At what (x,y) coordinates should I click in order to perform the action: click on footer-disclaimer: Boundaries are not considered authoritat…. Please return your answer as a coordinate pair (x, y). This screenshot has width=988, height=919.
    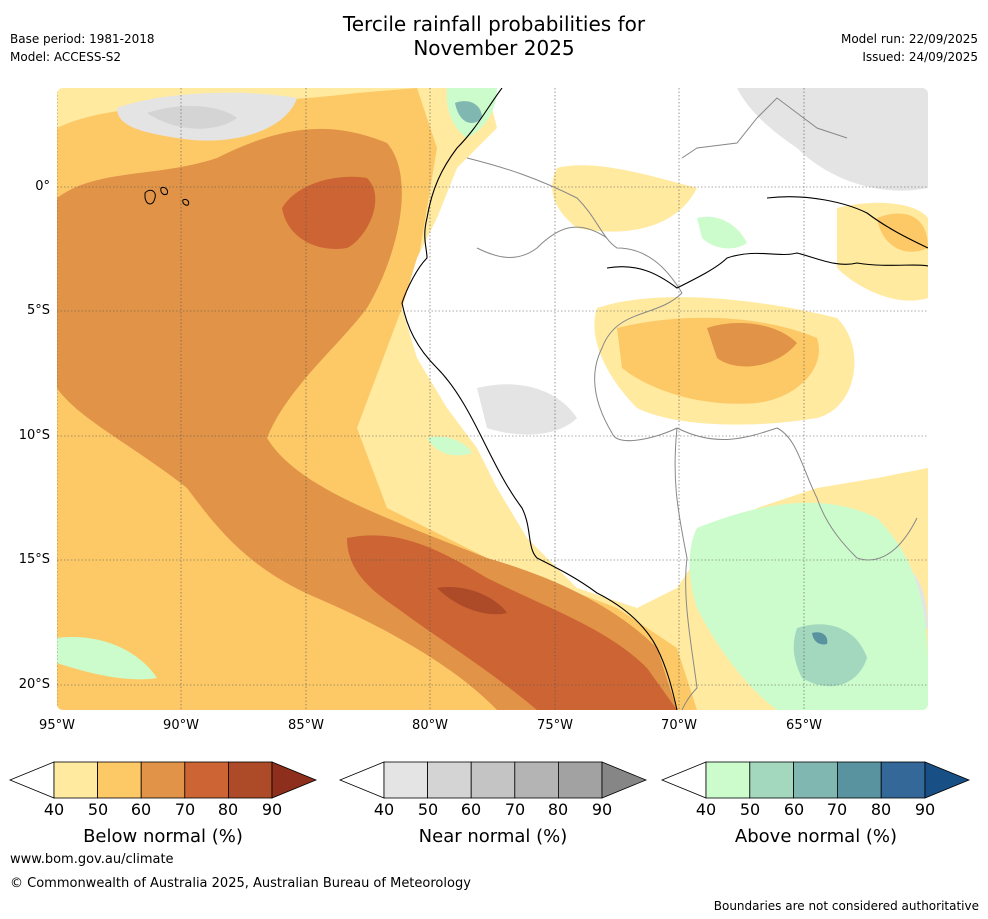
    Looking at the image, I should click on (846, 906).